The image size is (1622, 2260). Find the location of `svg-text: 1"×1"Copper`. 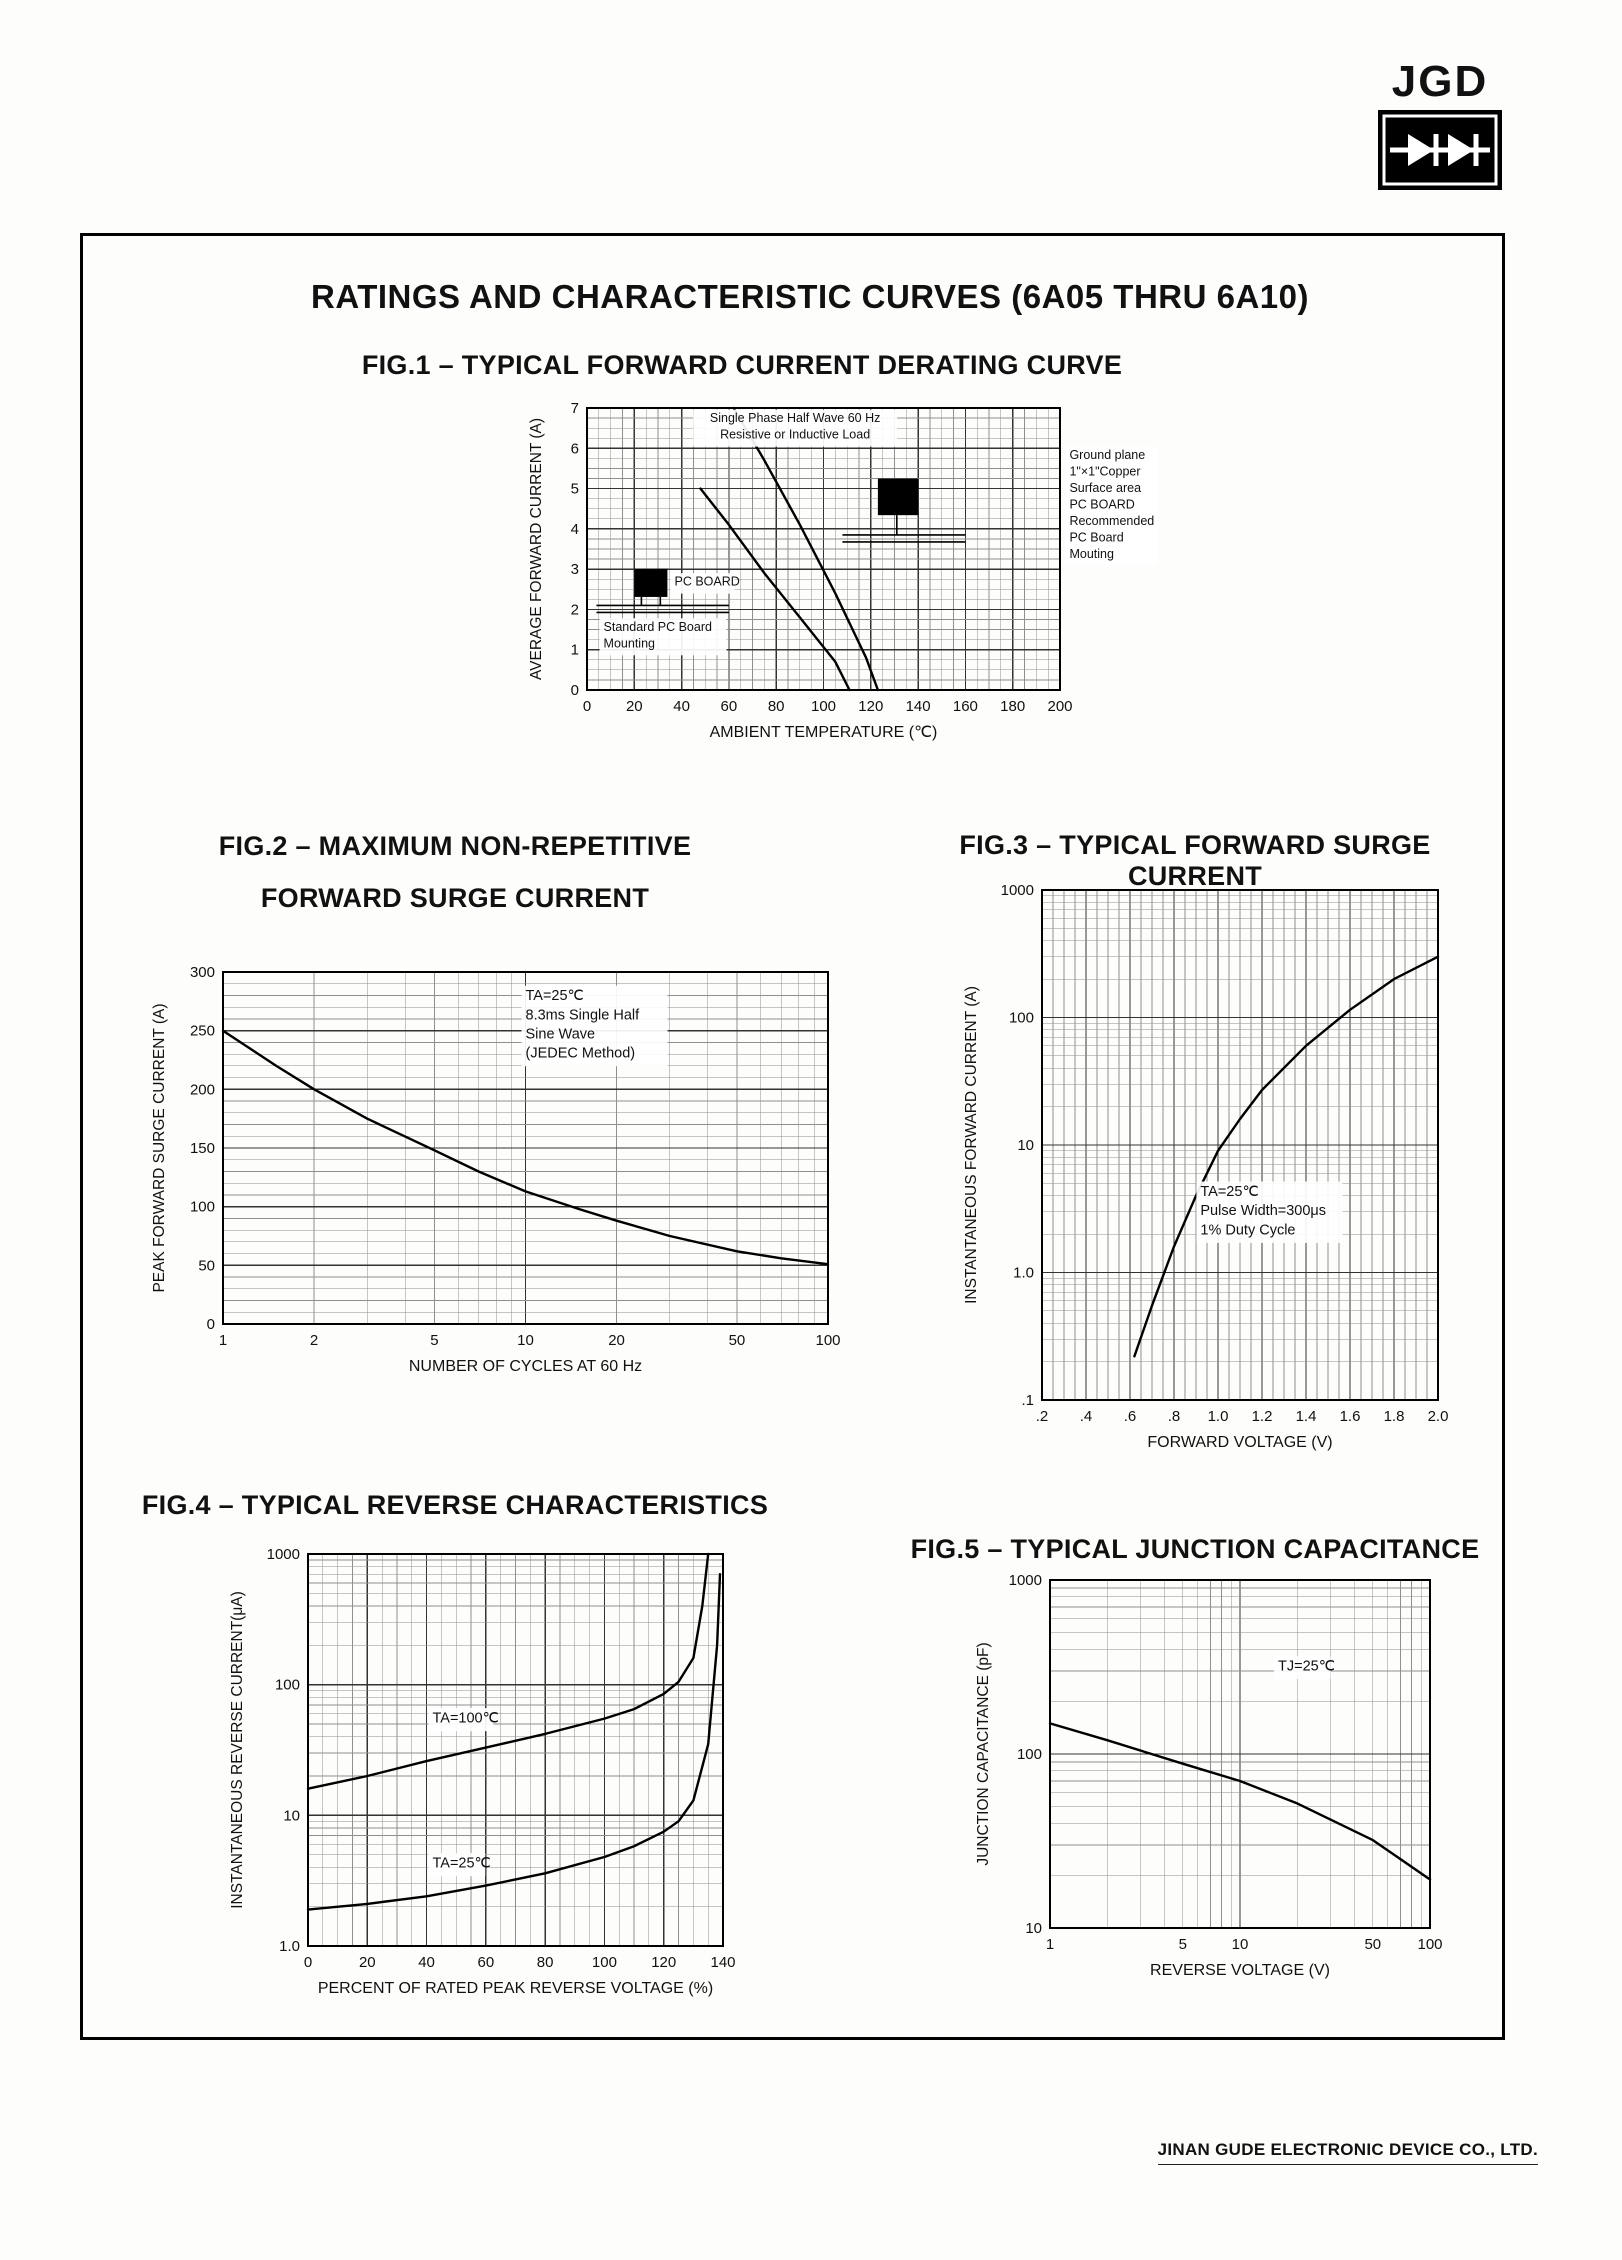

svg-text: 1"×1"Copper is located at coordinates (1104, 471).